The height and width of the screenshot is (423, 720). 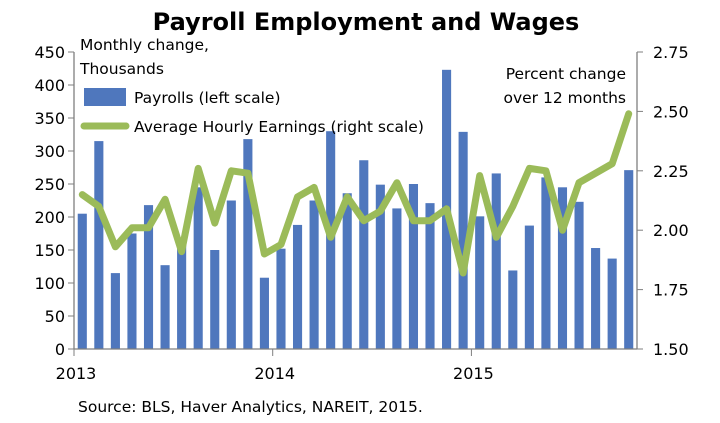 What do you see at coordinates (274, 373) in the screenshot?
I see `x-tick-label: 2014` at bounding box center [274, 373].